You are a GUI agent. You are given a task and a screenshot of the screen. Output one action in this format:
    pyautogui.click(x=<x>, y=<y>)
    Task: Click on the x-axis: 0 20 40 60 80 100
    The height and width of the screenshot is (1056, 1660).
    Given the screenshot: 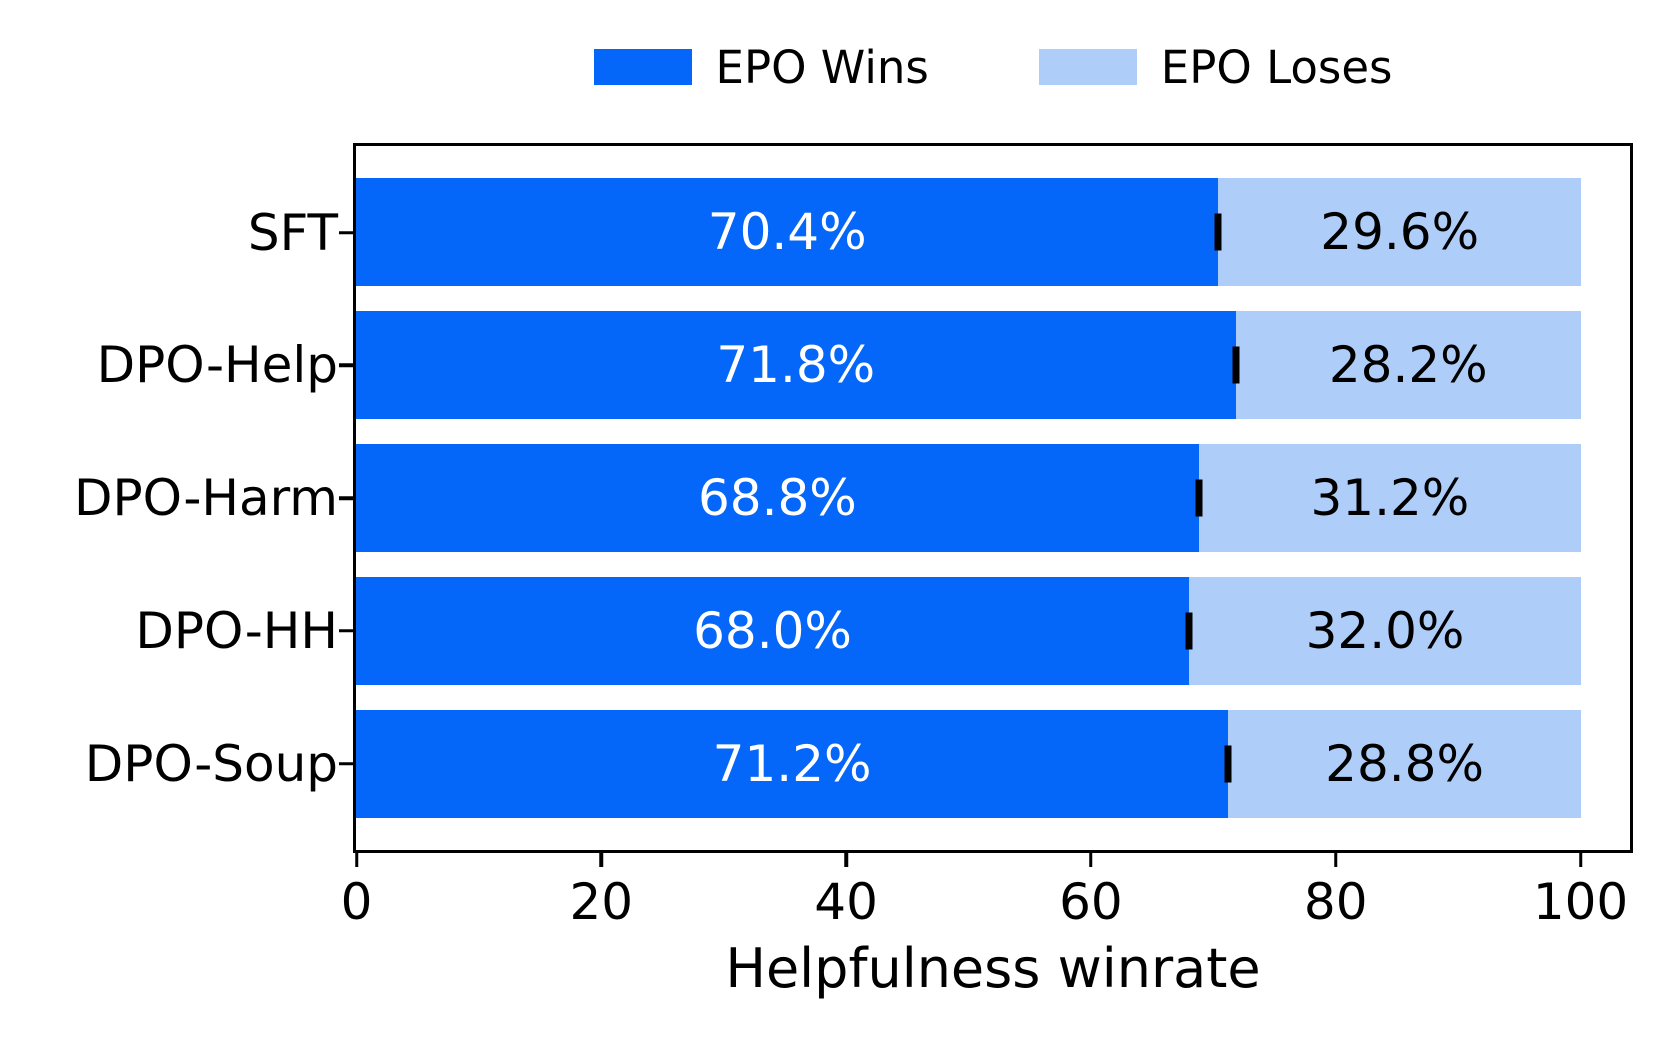 What is the action you would take?
    pyautogui.click(x=985, y=913)
    